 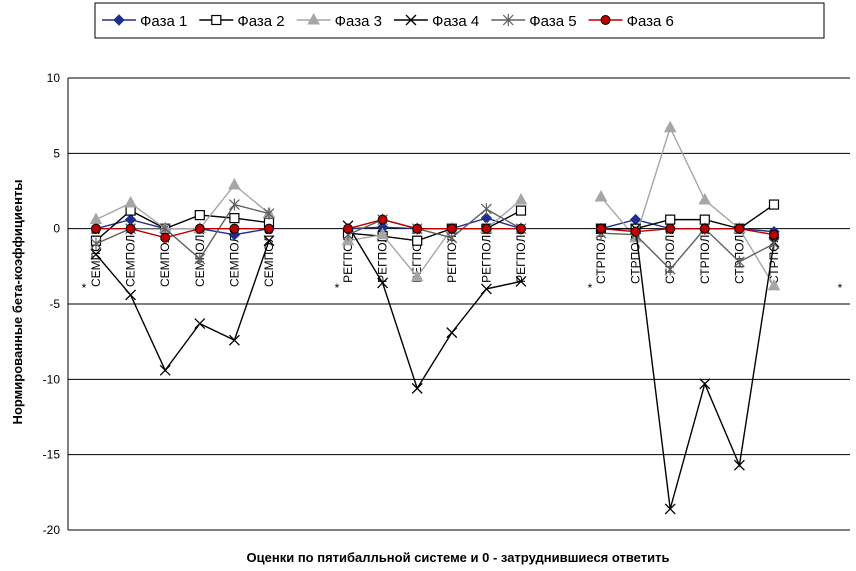 I want to click on legend: Фаза 1 Фаза 2 Фаза 3 Фаза 4 Фаза 5 Фаза 6, so click(x=459, y=20).